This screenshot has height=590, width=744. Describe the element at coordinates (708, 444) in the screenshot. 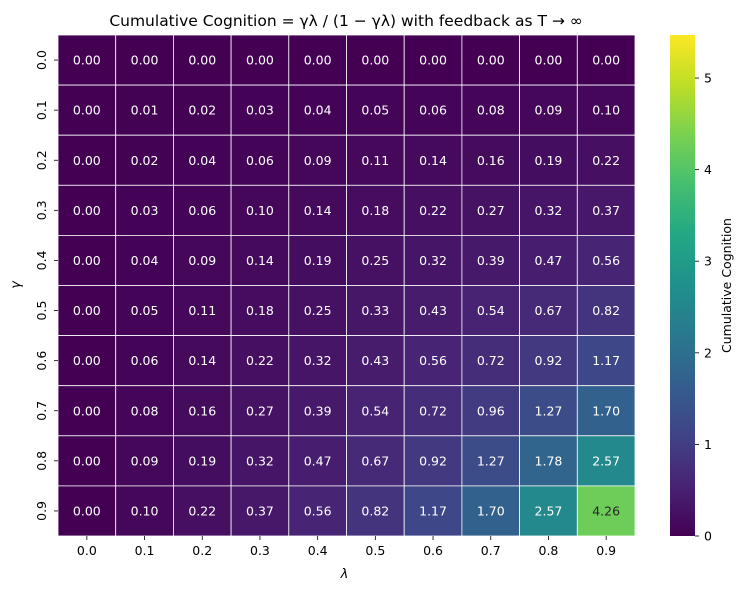

I see `colorbar-tick-label: 1` at that location.